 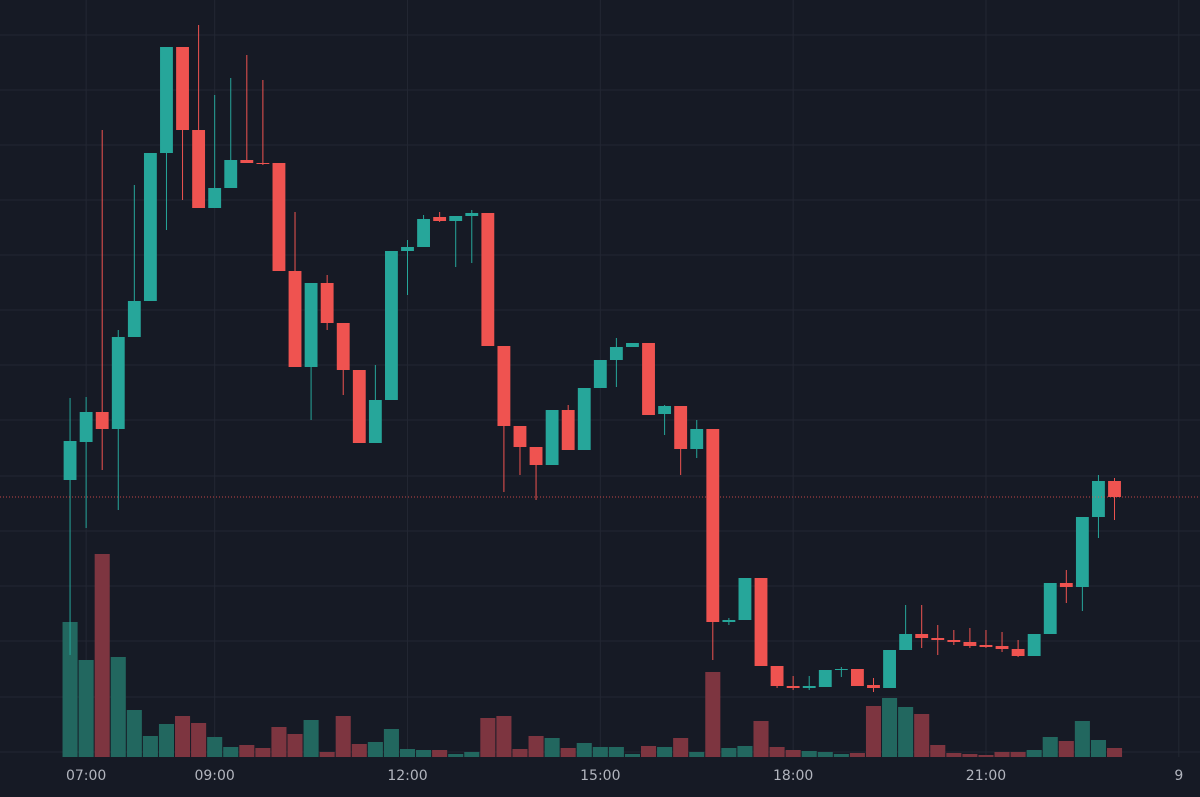 I want to click on x-tick-label: 18:00, so click(x=793, y=776).